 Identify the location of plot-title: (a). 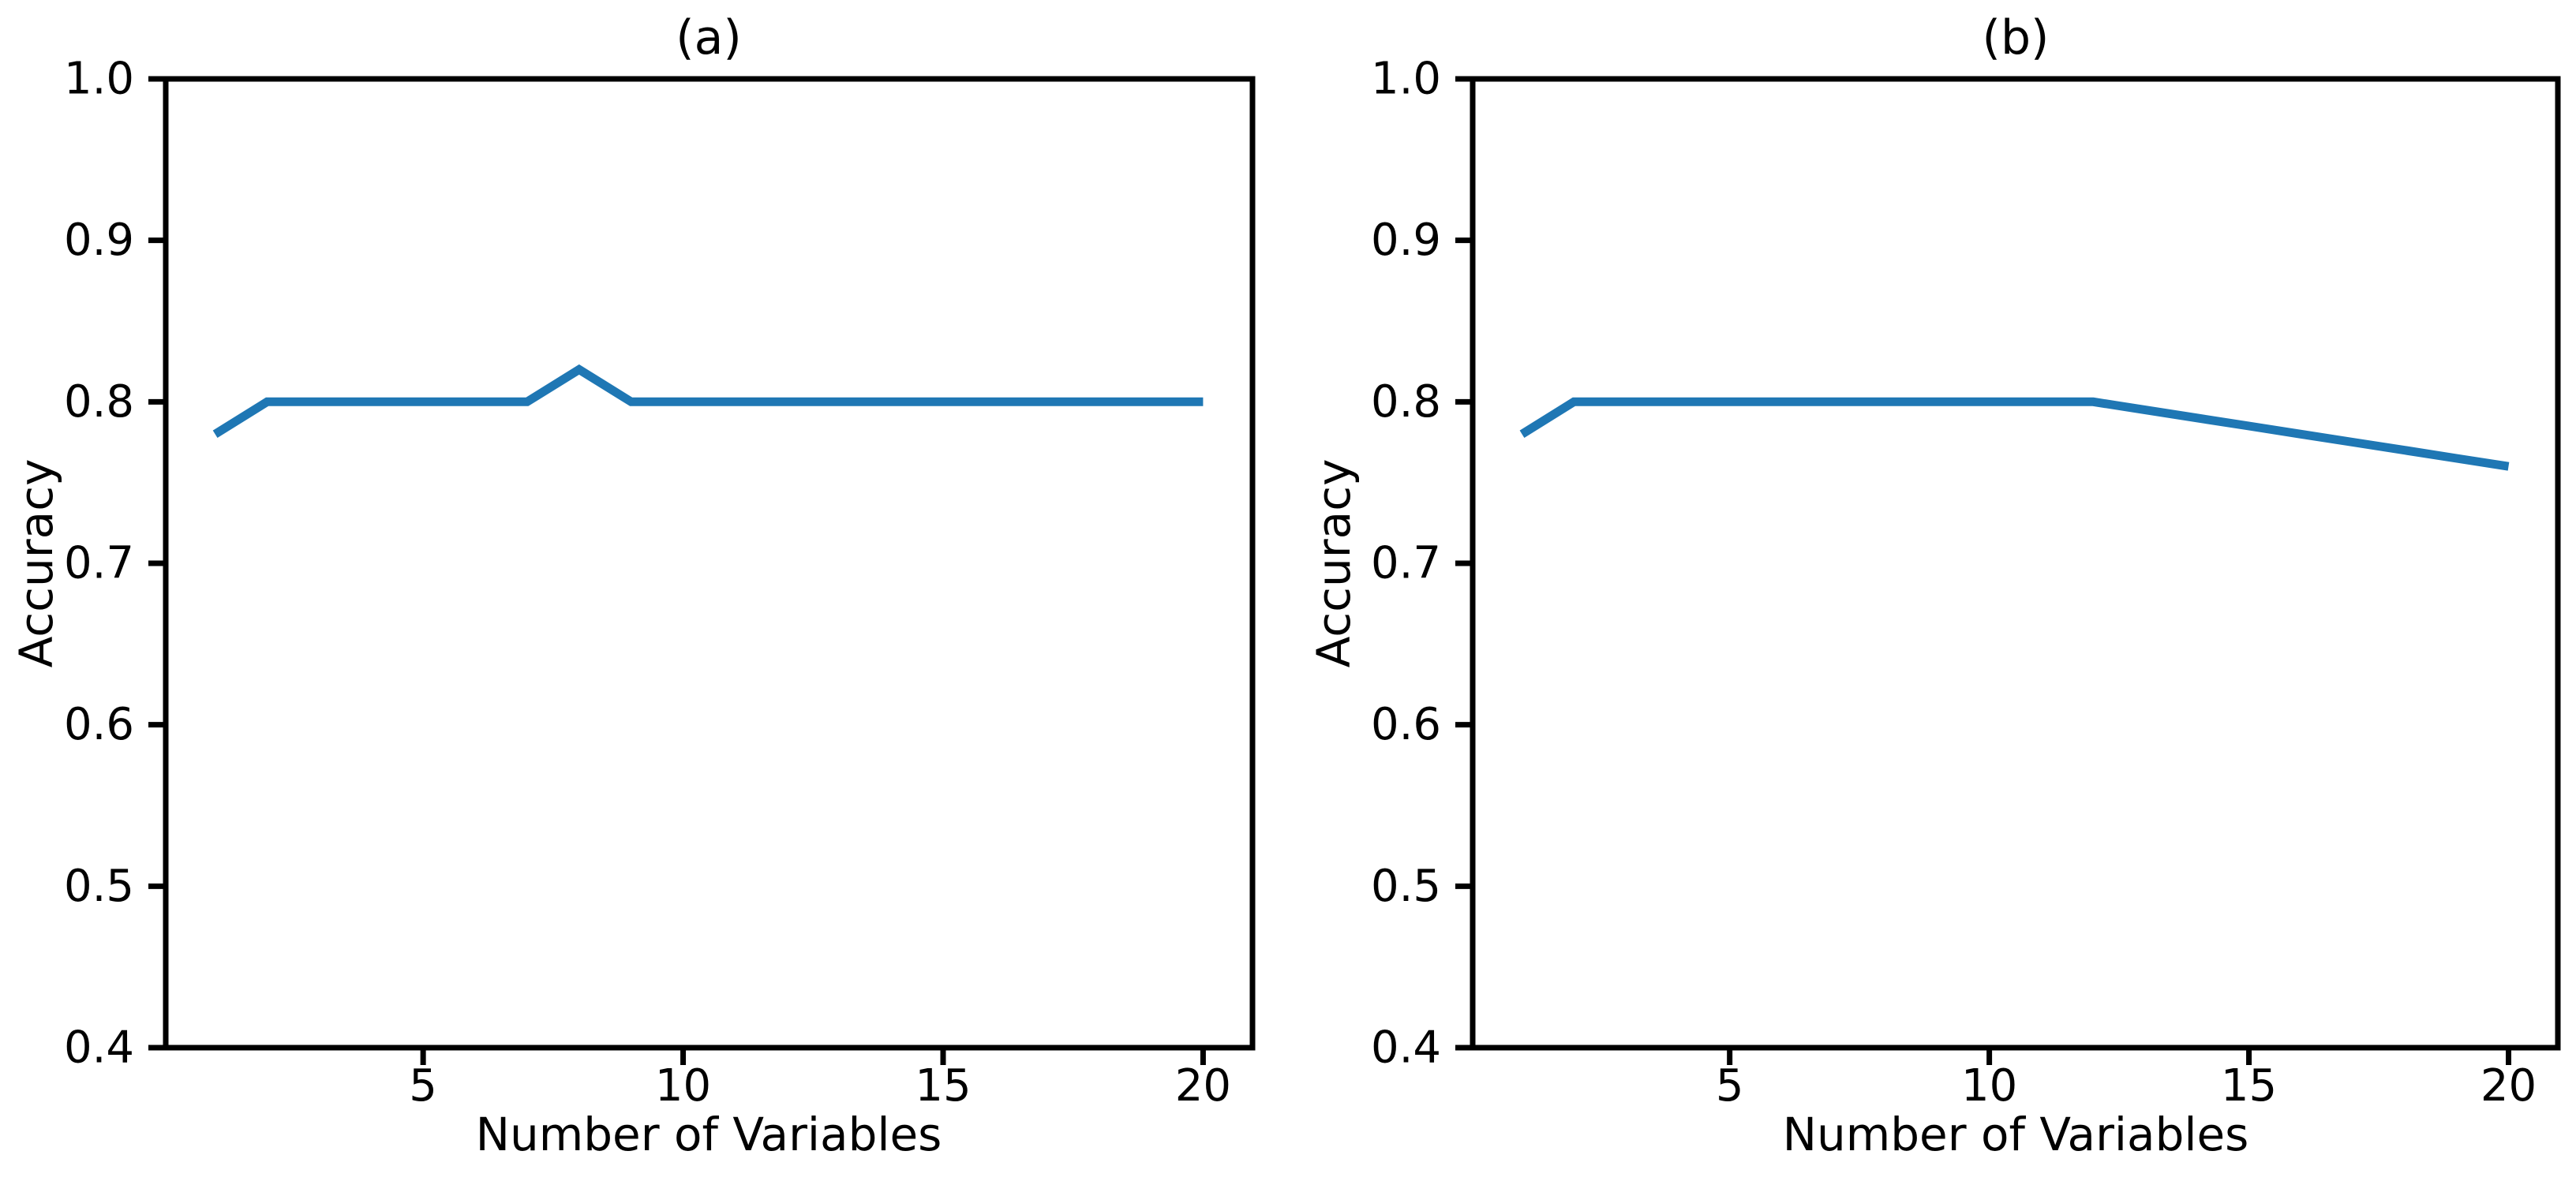
(709, 37).